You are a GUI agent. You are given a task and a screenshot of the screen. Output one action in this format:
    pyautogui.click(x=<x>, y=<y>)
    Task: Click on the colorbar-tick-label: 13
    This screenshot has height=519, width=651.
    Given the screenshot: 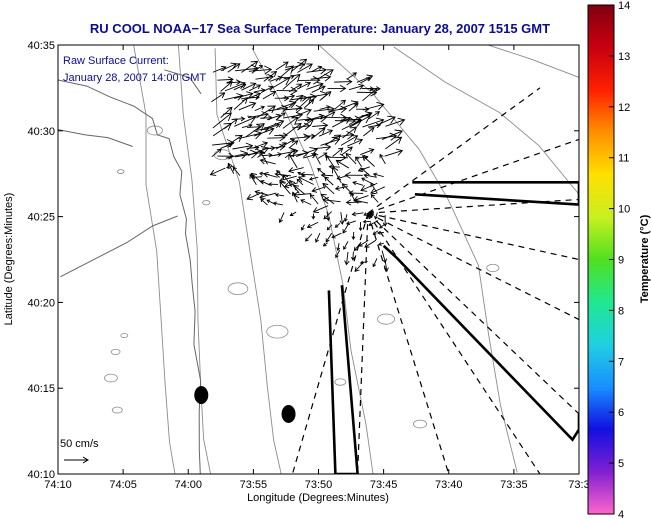 What is the action you would take?
    pyautogui.click(x=624, y=57)
    